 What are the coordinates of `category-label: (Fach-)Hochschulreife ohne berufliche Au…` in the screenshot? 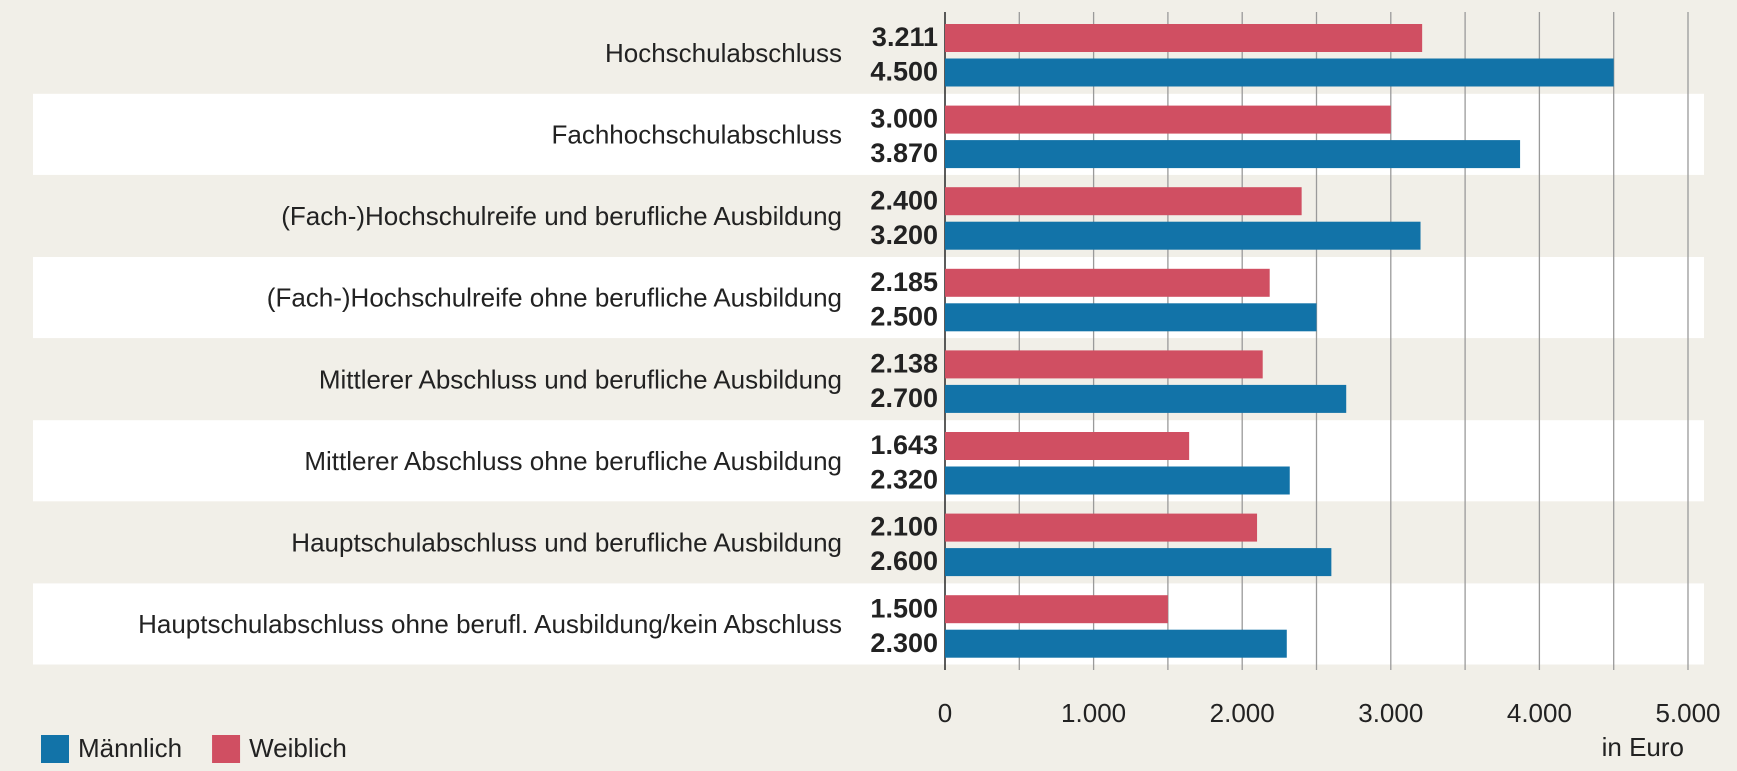 It's located at (554, 298).